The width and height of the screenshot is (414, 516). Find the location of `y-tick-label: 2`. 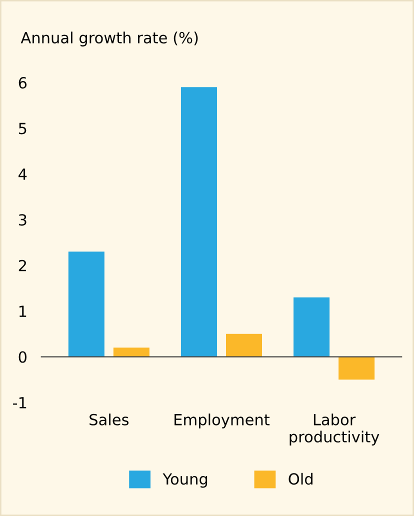

y-tick-label: 2 is located at coordinates (22, 266).